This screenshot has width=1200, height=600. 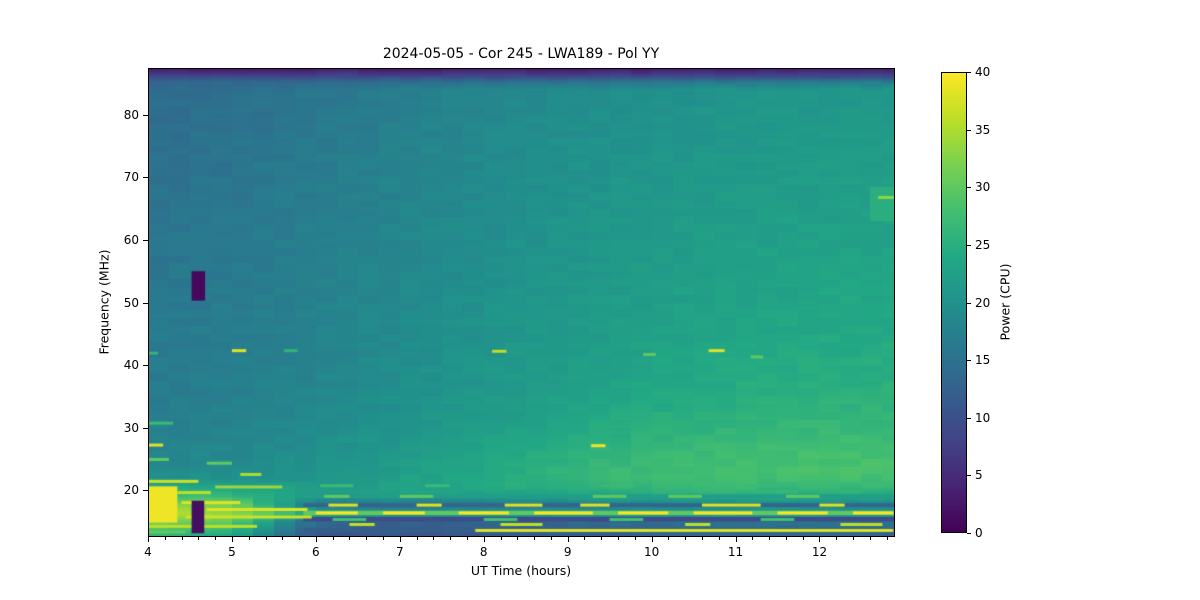 What do you see at coordinates (1005, 302) in the screenshot?
I see `colorbar-label: Power (CPU)` at bounding box center [1005, 302].